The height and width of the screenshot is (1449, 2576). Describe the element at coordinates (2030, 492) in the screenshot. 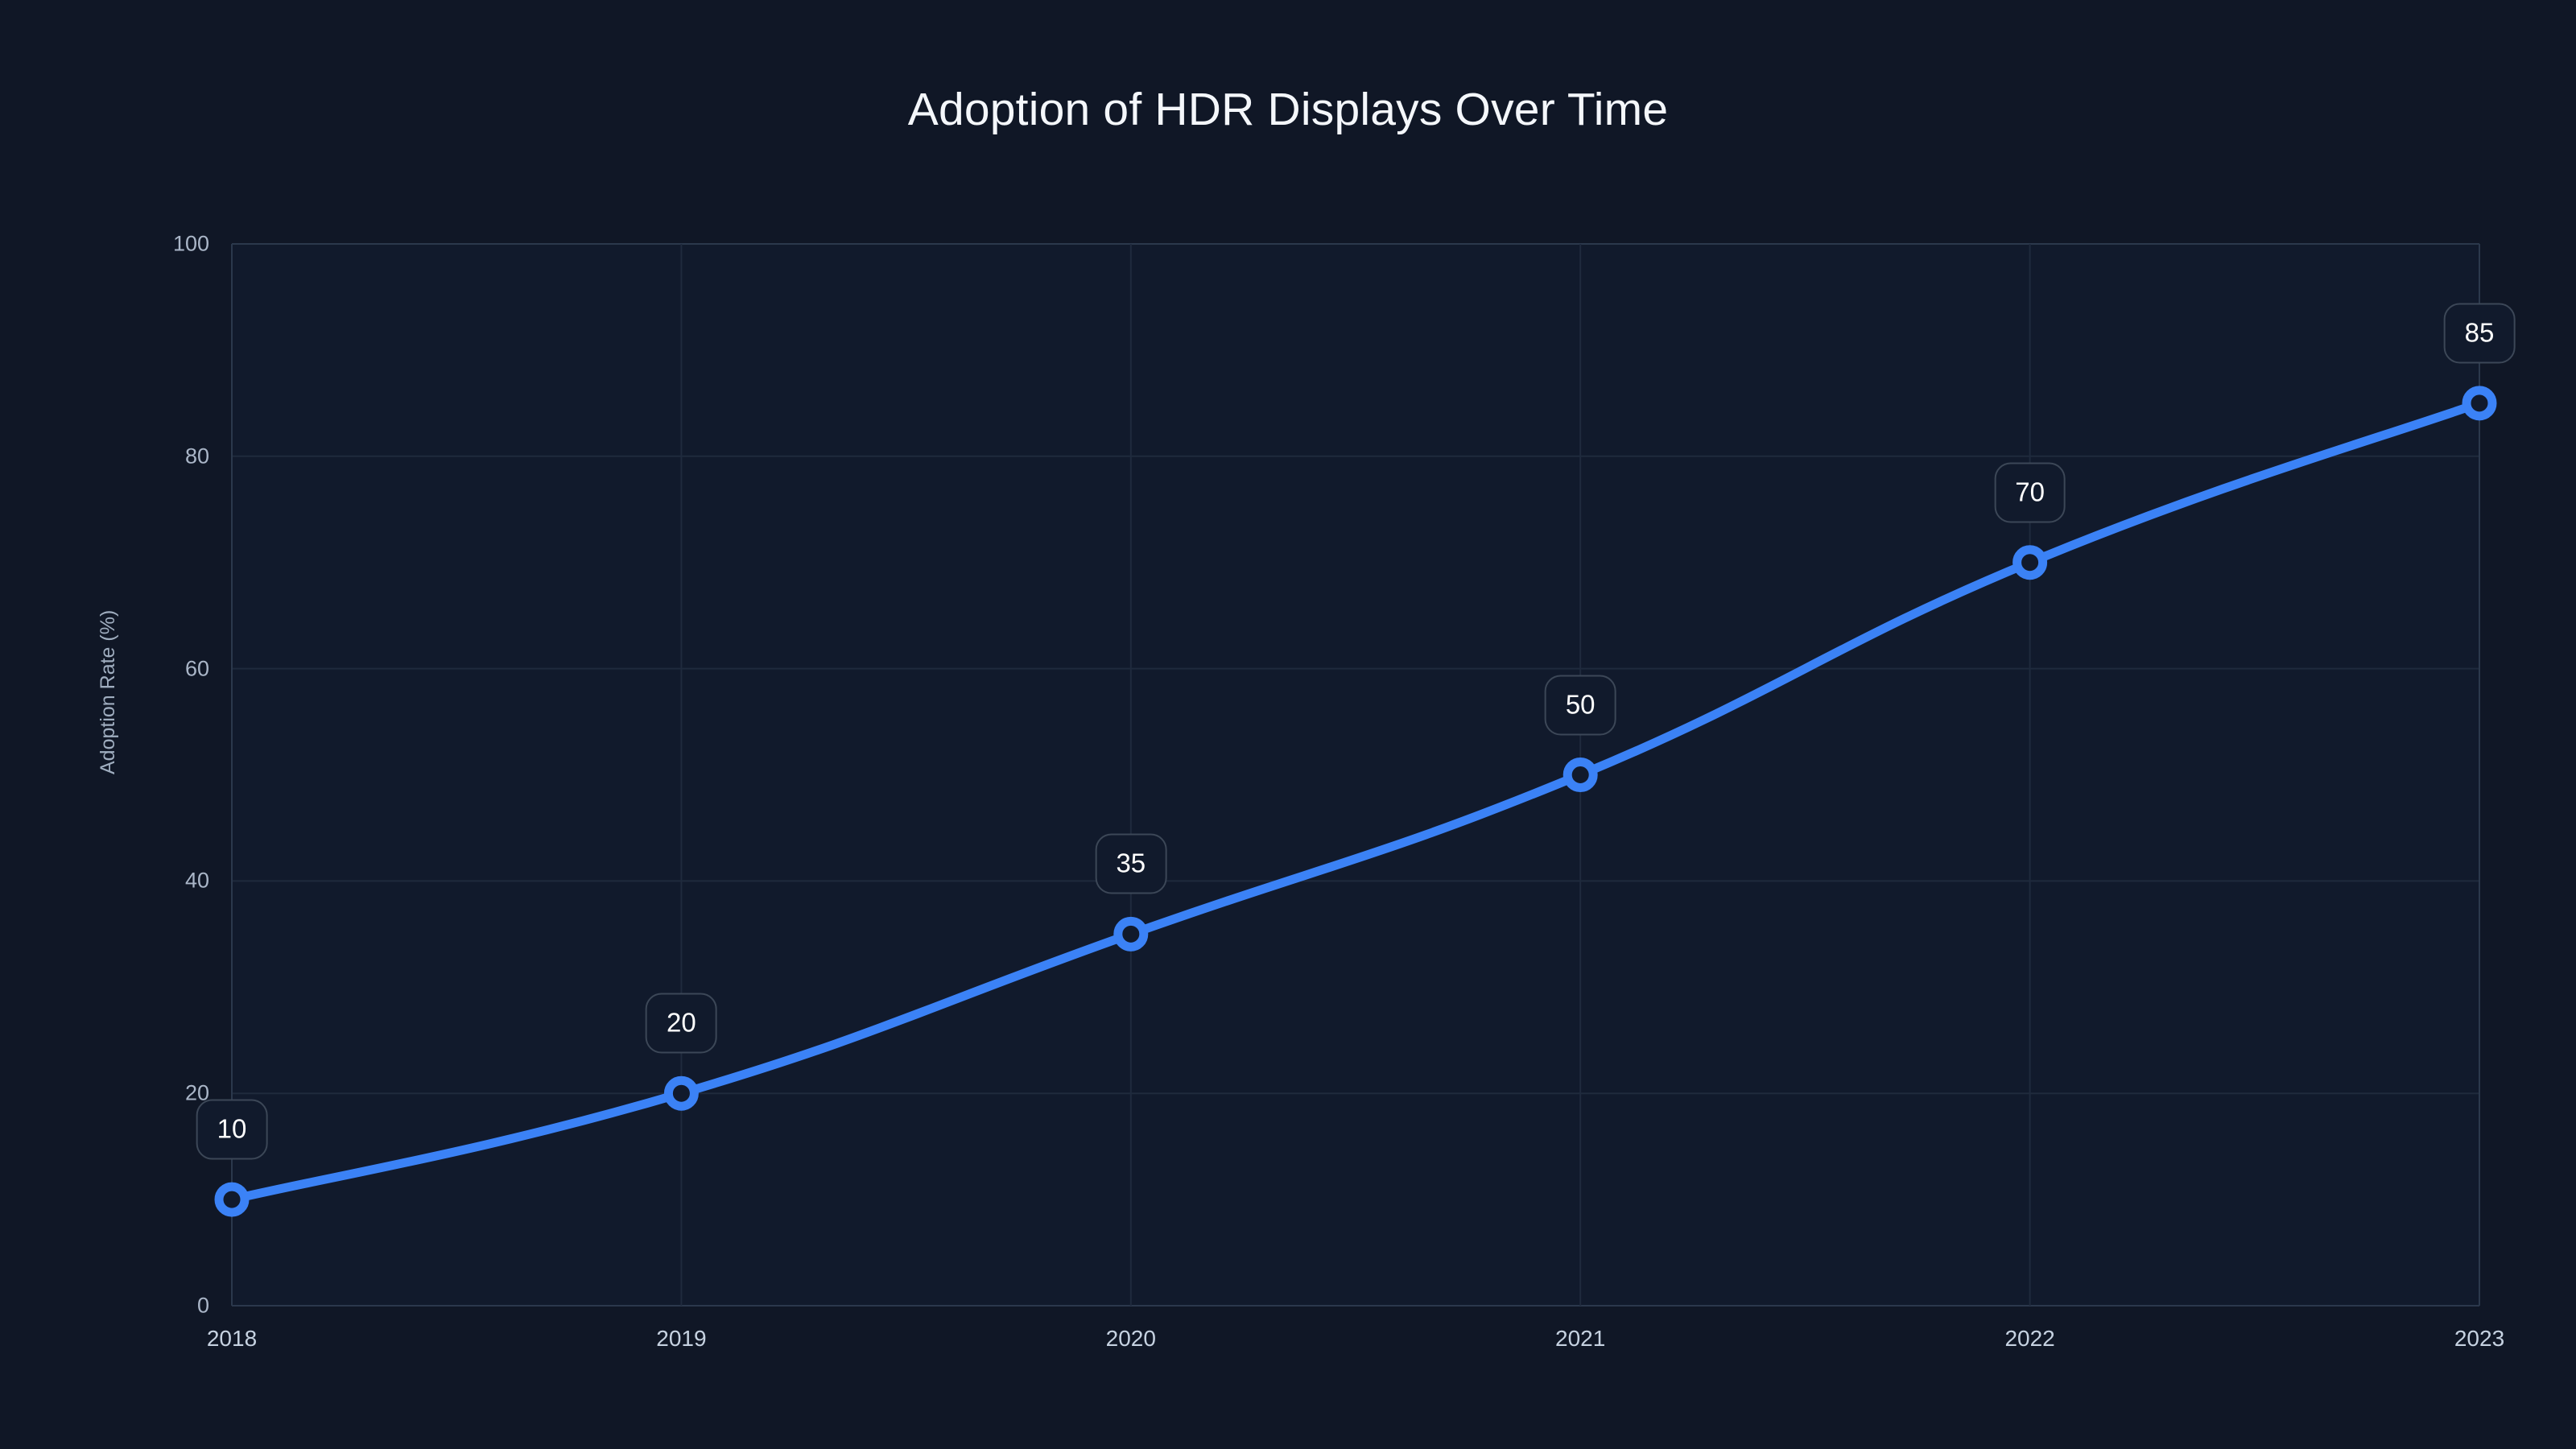

I see `data-point-value-badge: 70` at that location.